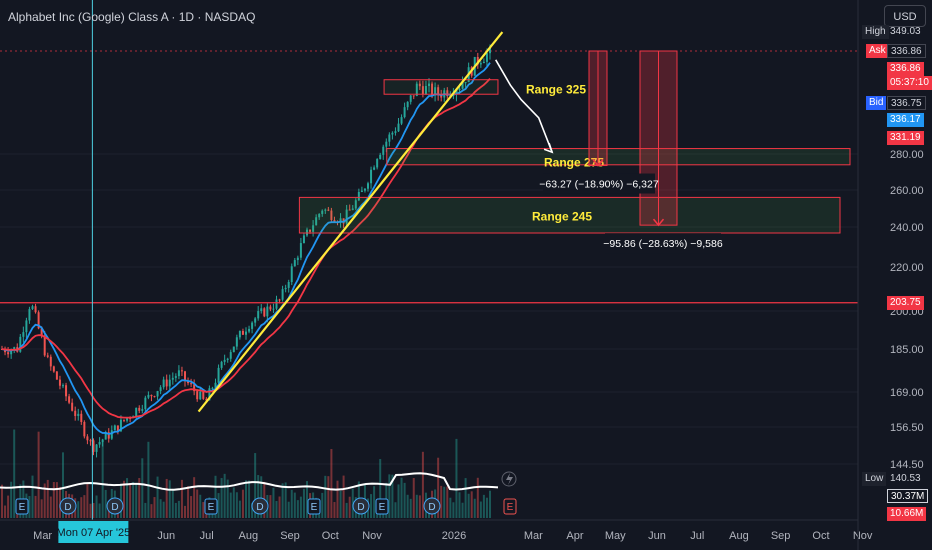 The image size is (932, 550). Describe the element at coordinates (663, 244) in the screenshot. I see `measure-2-label: −95.86 (−28.63%) −9,586` at that location.